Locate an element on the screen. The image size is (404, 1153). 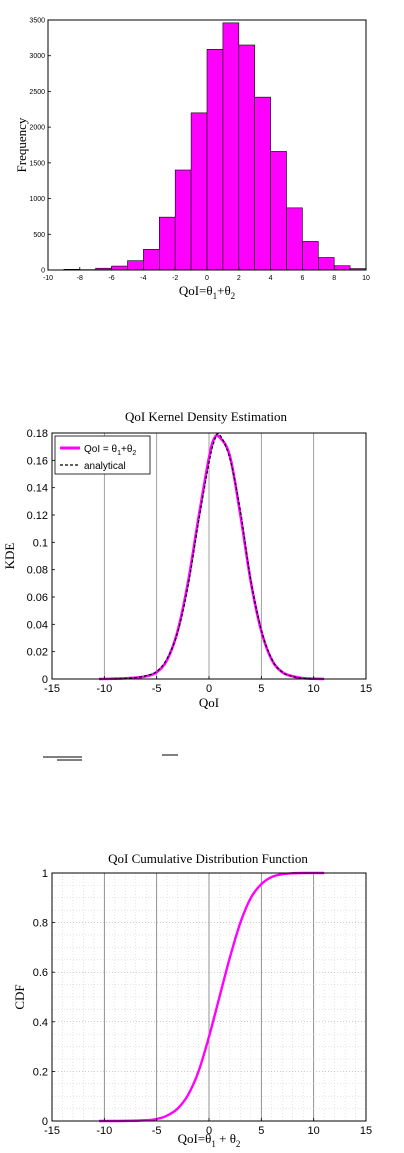
kde-legend-label-qoi: QoI = θ1+θ2 is located at coordinates (110, 450).